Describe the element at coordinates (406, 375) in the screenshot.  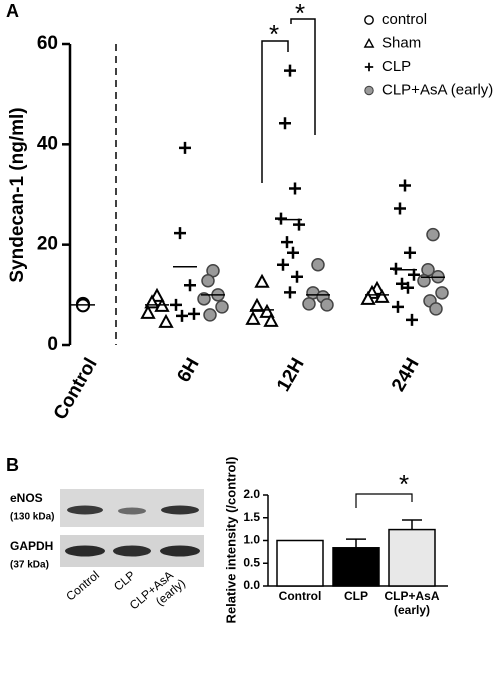
I see `x-tick-label: 24H` at that location.